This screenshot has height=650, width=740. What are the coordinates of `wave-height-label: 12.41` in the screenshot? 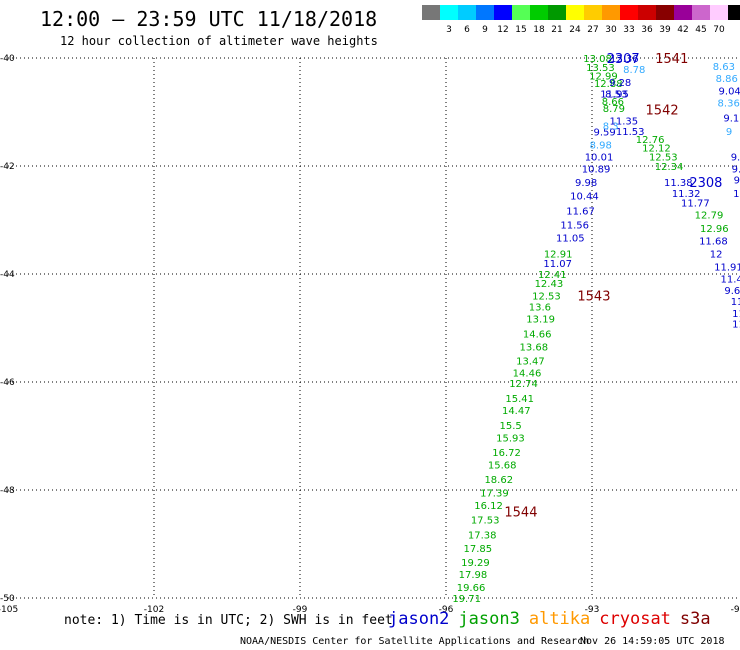 It's located at (552, 275).